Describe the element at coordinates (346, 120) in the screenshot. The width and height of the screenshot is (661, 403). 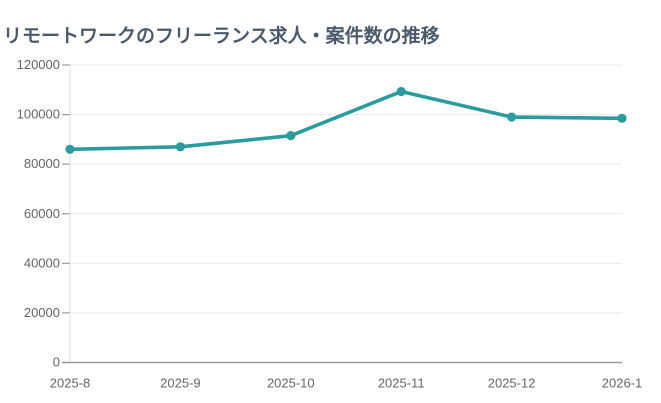
I see `trend-line` at that location.